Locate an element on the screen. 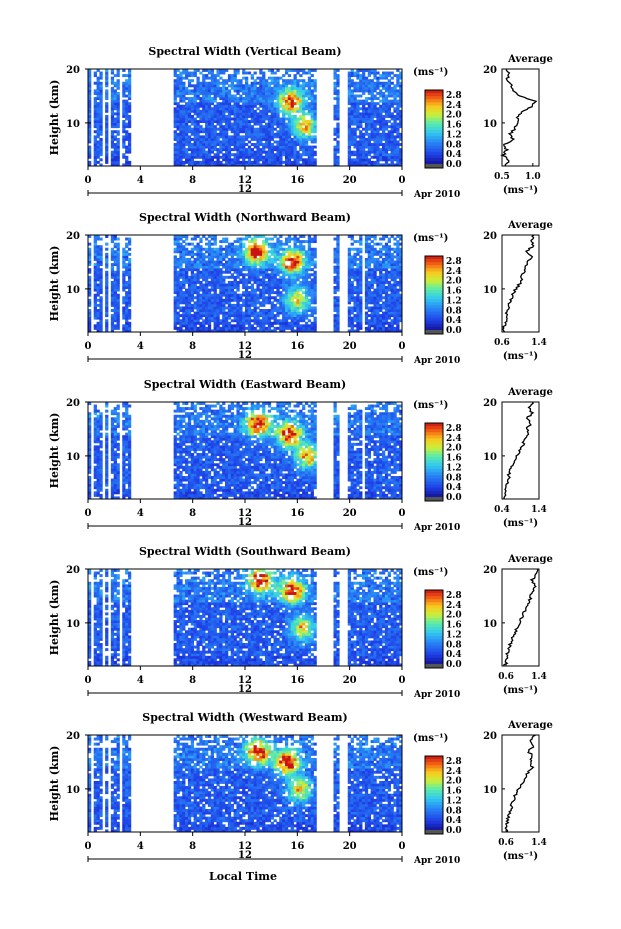 The image size is (621, 929). average-x-tick-label: 1.4 is located at coordinates (539, 843).